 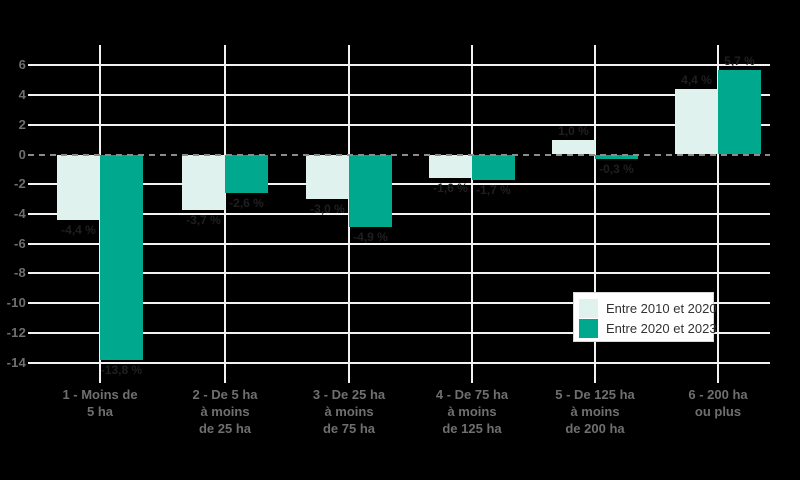 I want to click on y-axis-tick-label: -6, so click(x=20, y=243).